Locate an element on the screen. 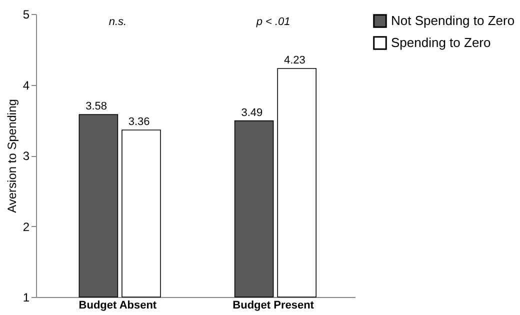 The height and width of the screenshot is (315, 520). legend-label: Spending to Zero is located at coordinates (441, 42).